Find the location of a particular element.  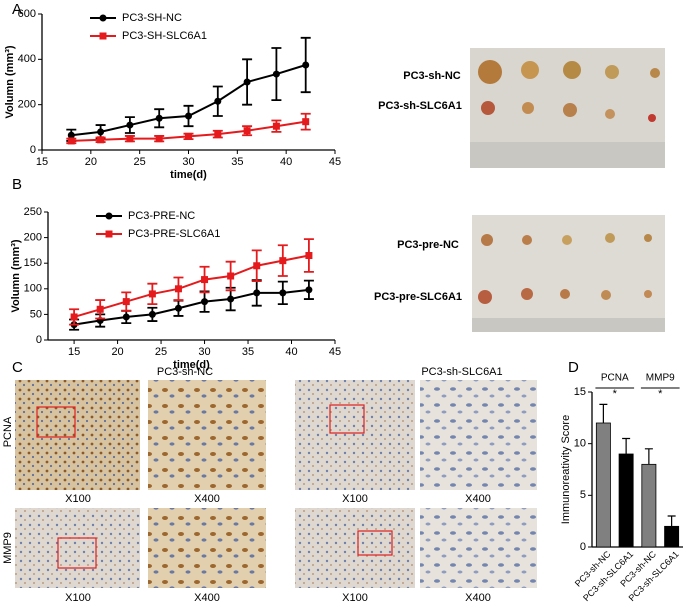

y-tick-label: 50 is located at coordinates (36, 314).